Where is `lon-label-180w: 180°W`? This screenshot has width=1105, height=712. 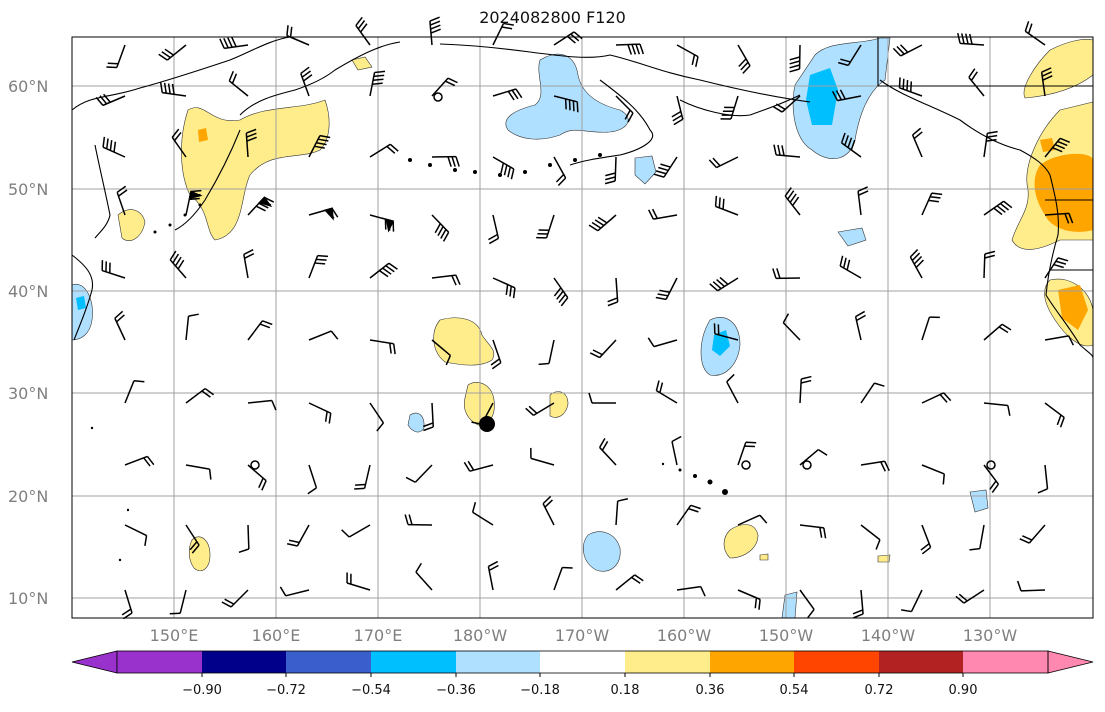
lon-label-180w: 180°W is located at coordinates (480, 635).